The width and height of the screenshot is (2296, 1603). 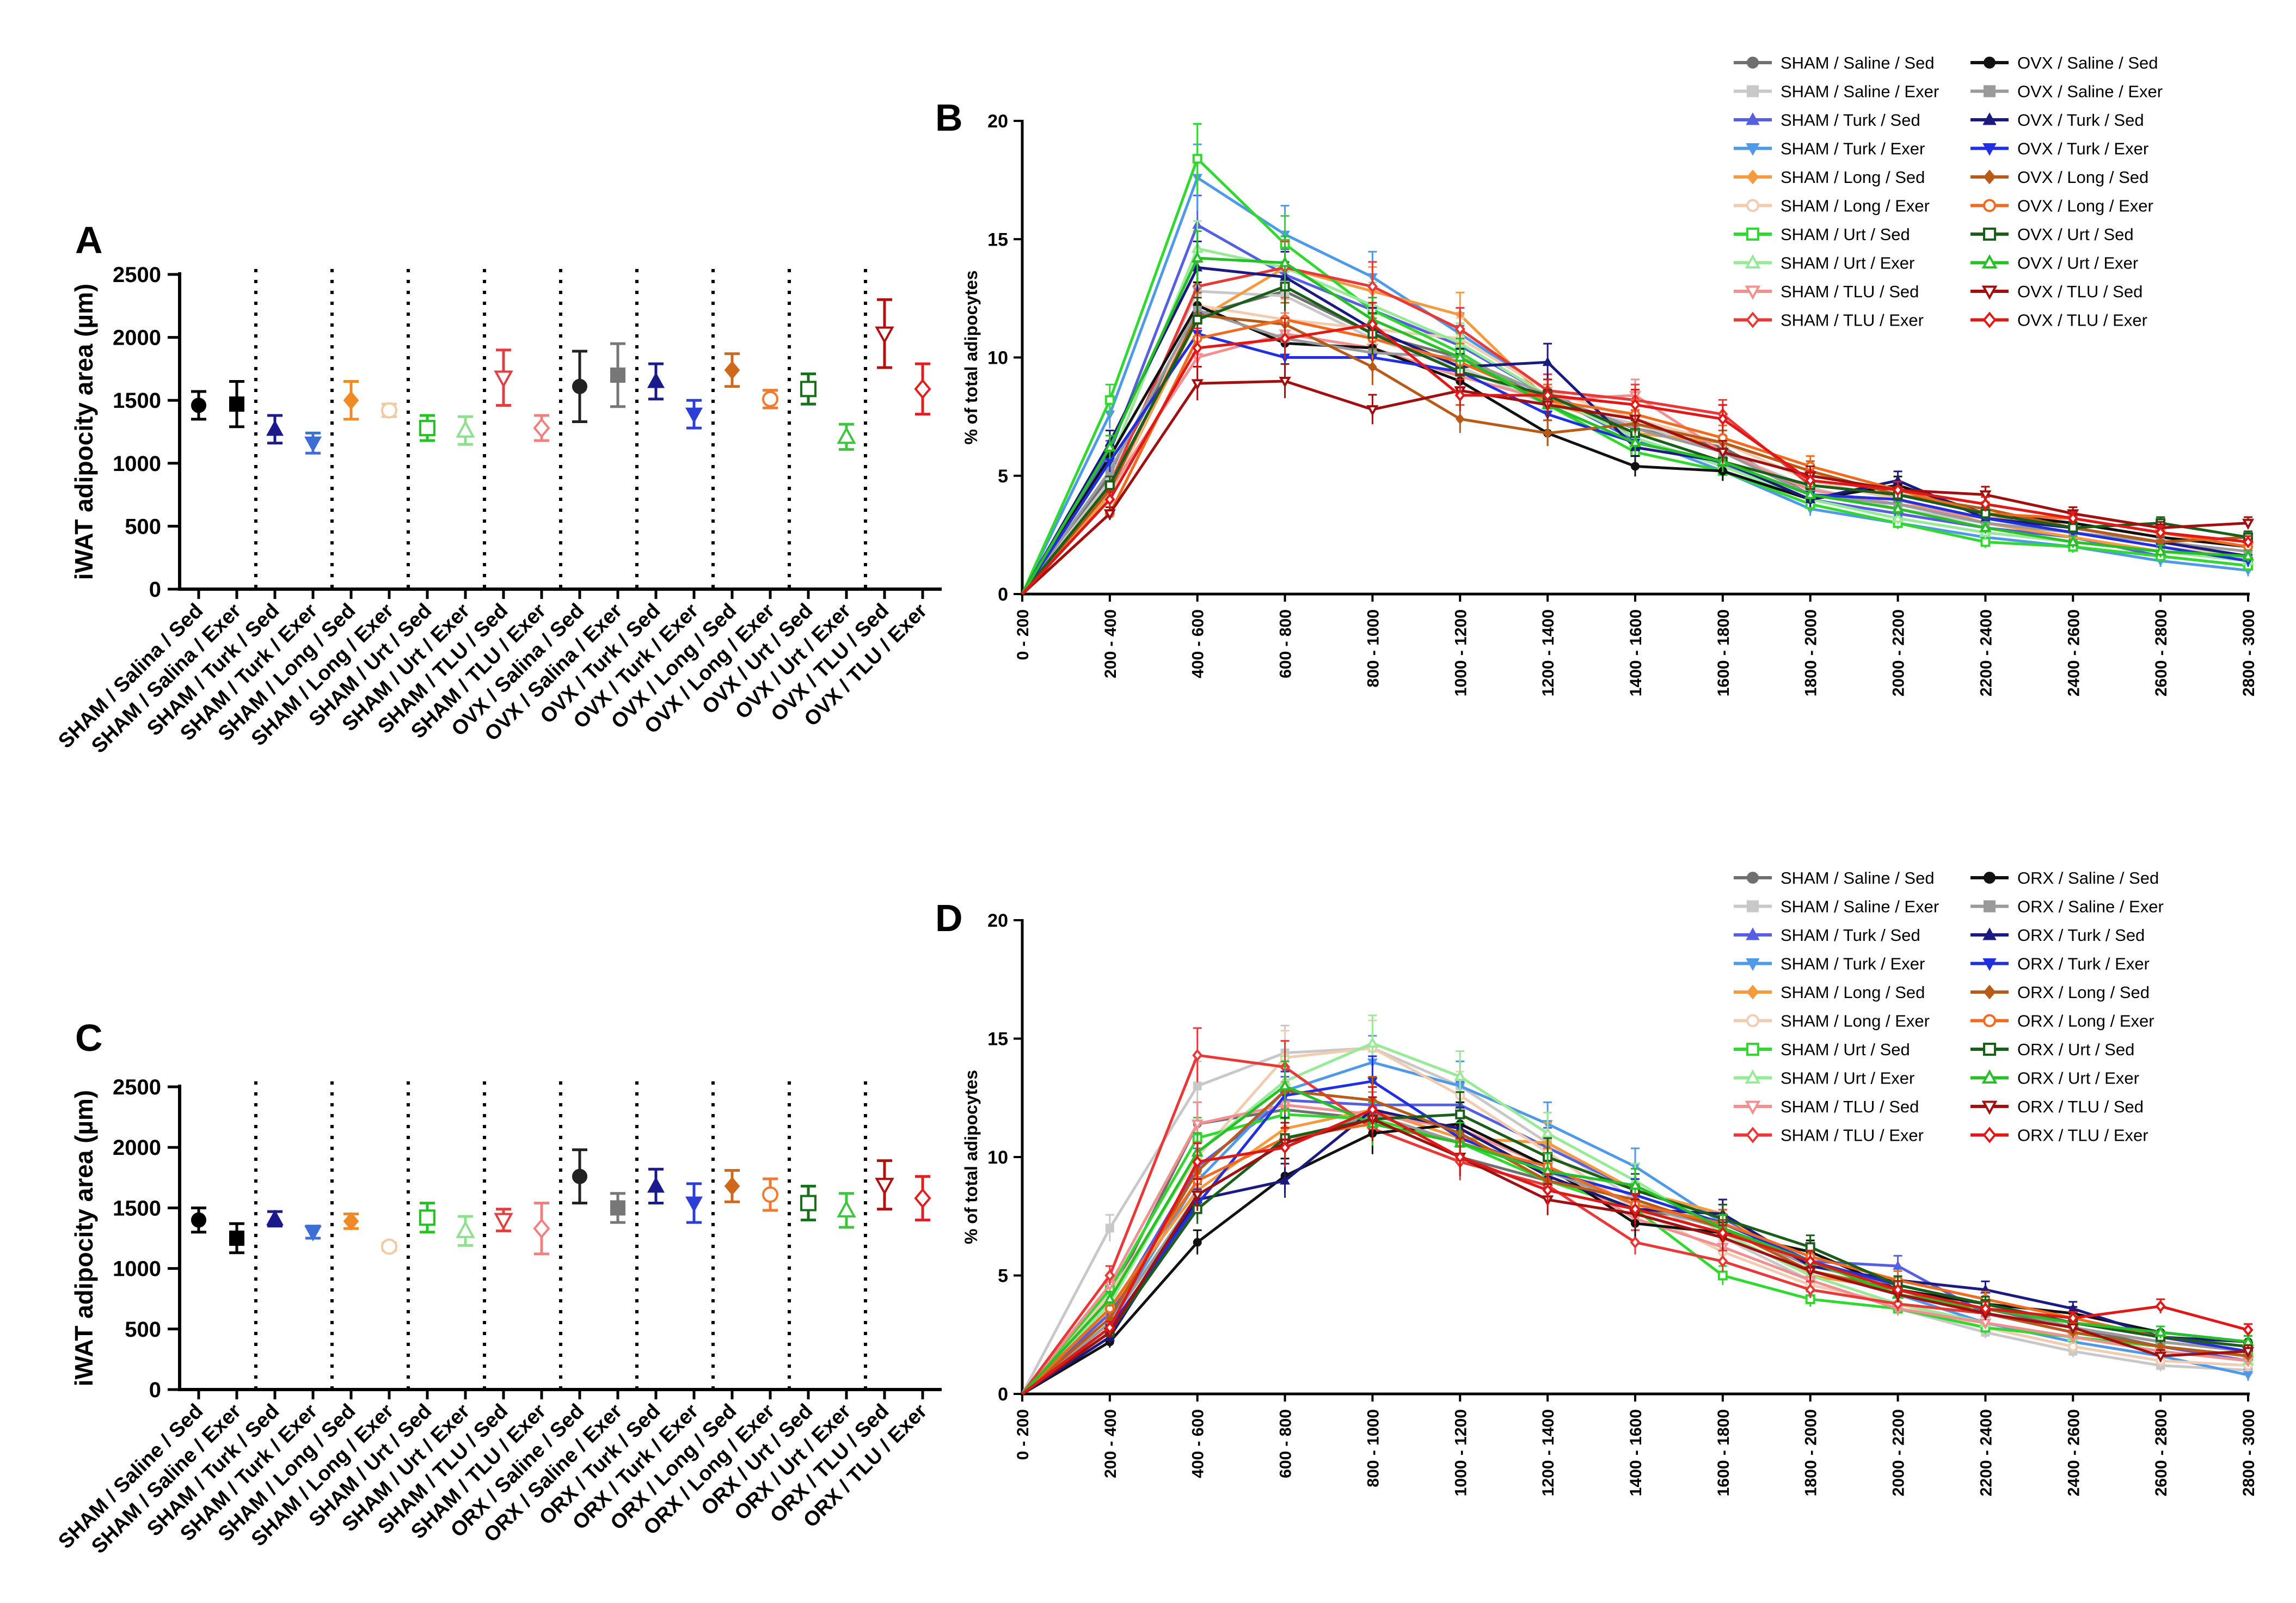 I want to click on y-tick-label: 5, so click(x=1003, y=1276).